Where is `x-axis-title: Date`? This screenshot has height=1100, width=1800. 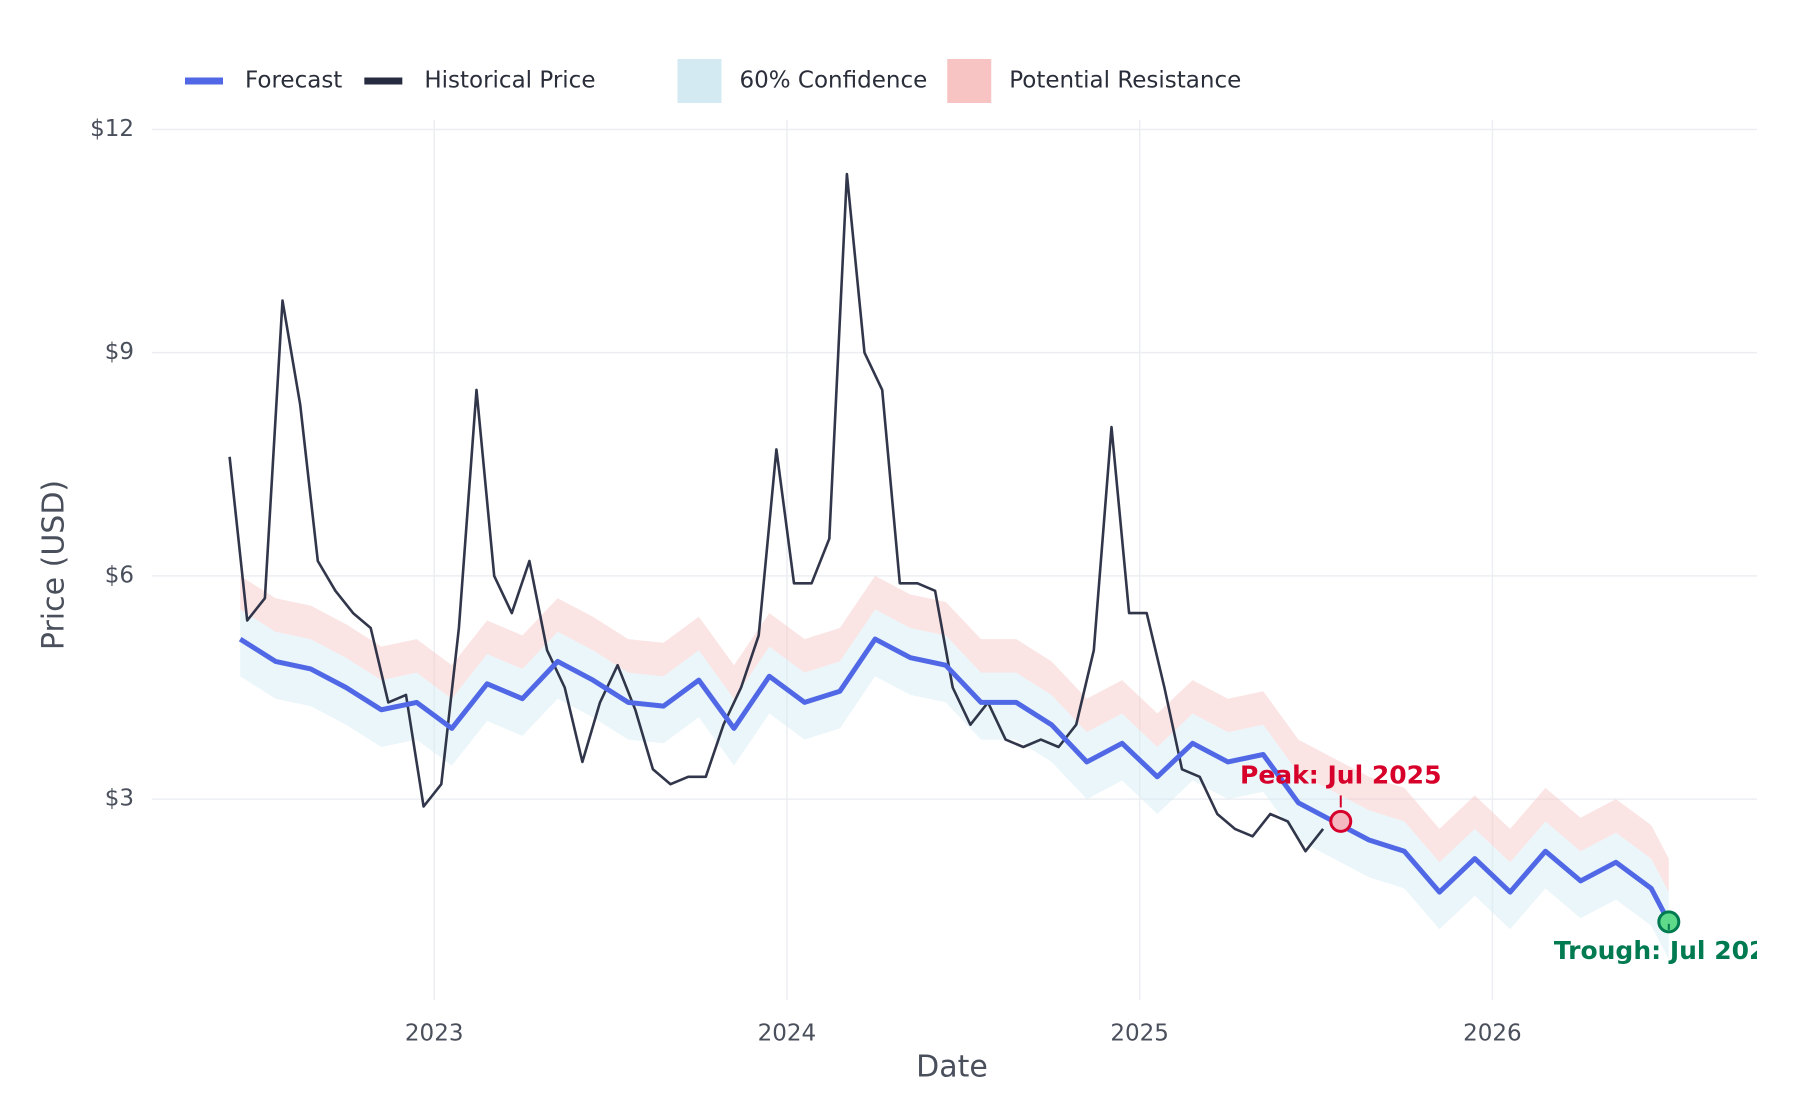
x-axis-title: Date is located at coordinates (952, 1067).